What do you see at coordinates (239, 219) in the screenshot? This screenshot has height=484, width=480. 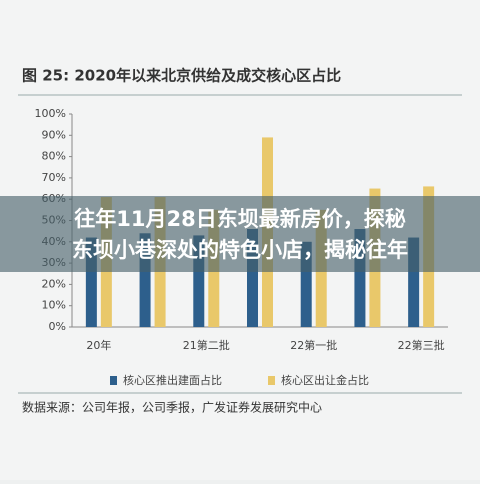 I see `overlay-line: 往年11月28日东坝最新房价，探秘` at bounding box center [239, 219].